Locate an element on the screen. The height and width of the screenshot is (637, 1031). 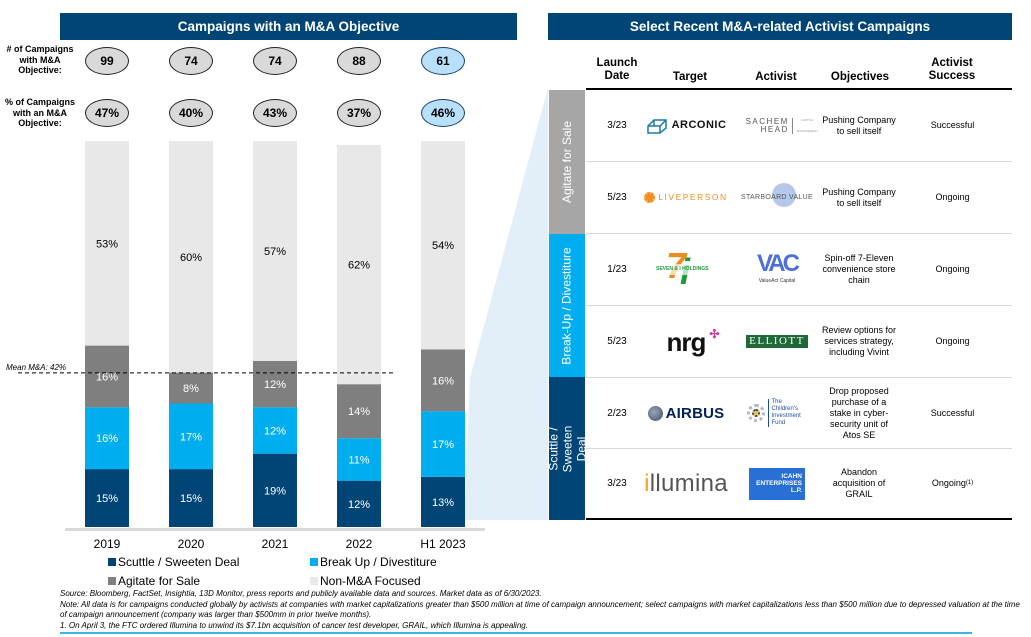
launch-date: 5/23 is located at coordinates (617, 341).